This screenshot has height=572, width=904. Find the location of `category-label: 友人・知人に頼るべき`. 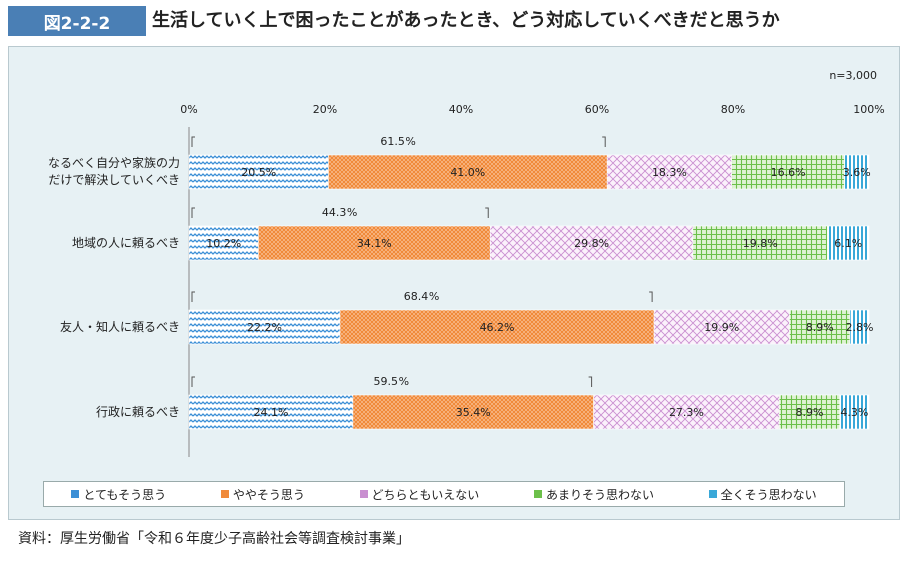

category-label: 友人・知人に頼るべき is located at coordinates (97, 327).